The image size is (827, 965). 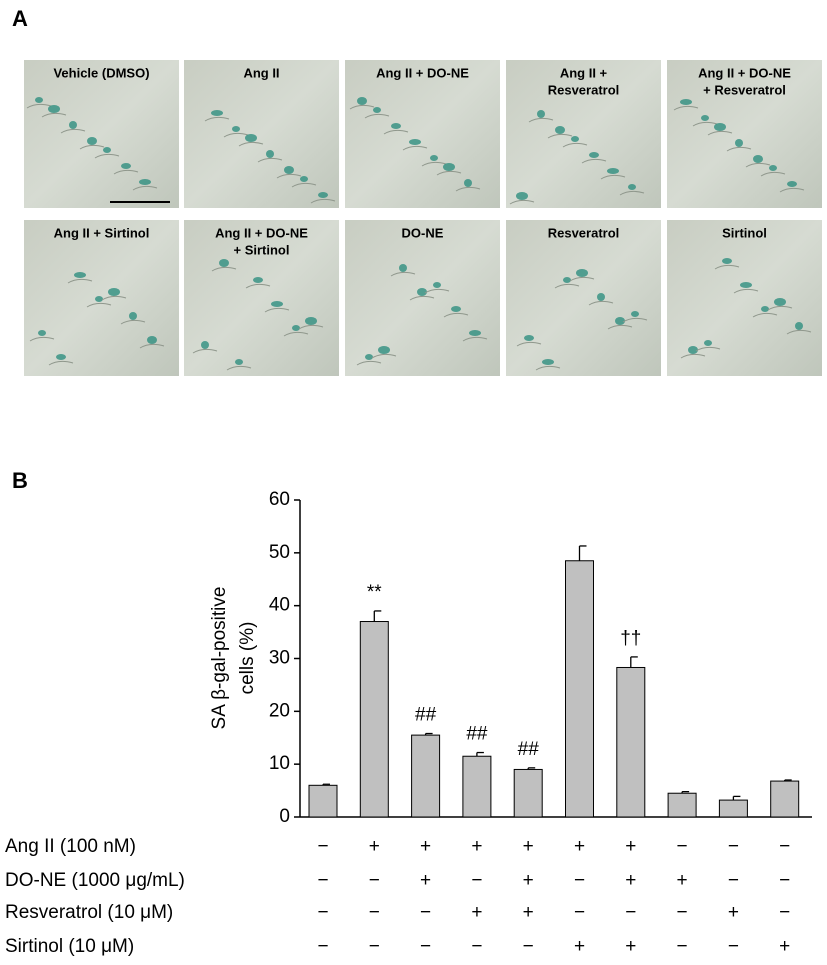 I want to click on condition-label: Sirtinol (10 μM), so click(x=69, y=946).